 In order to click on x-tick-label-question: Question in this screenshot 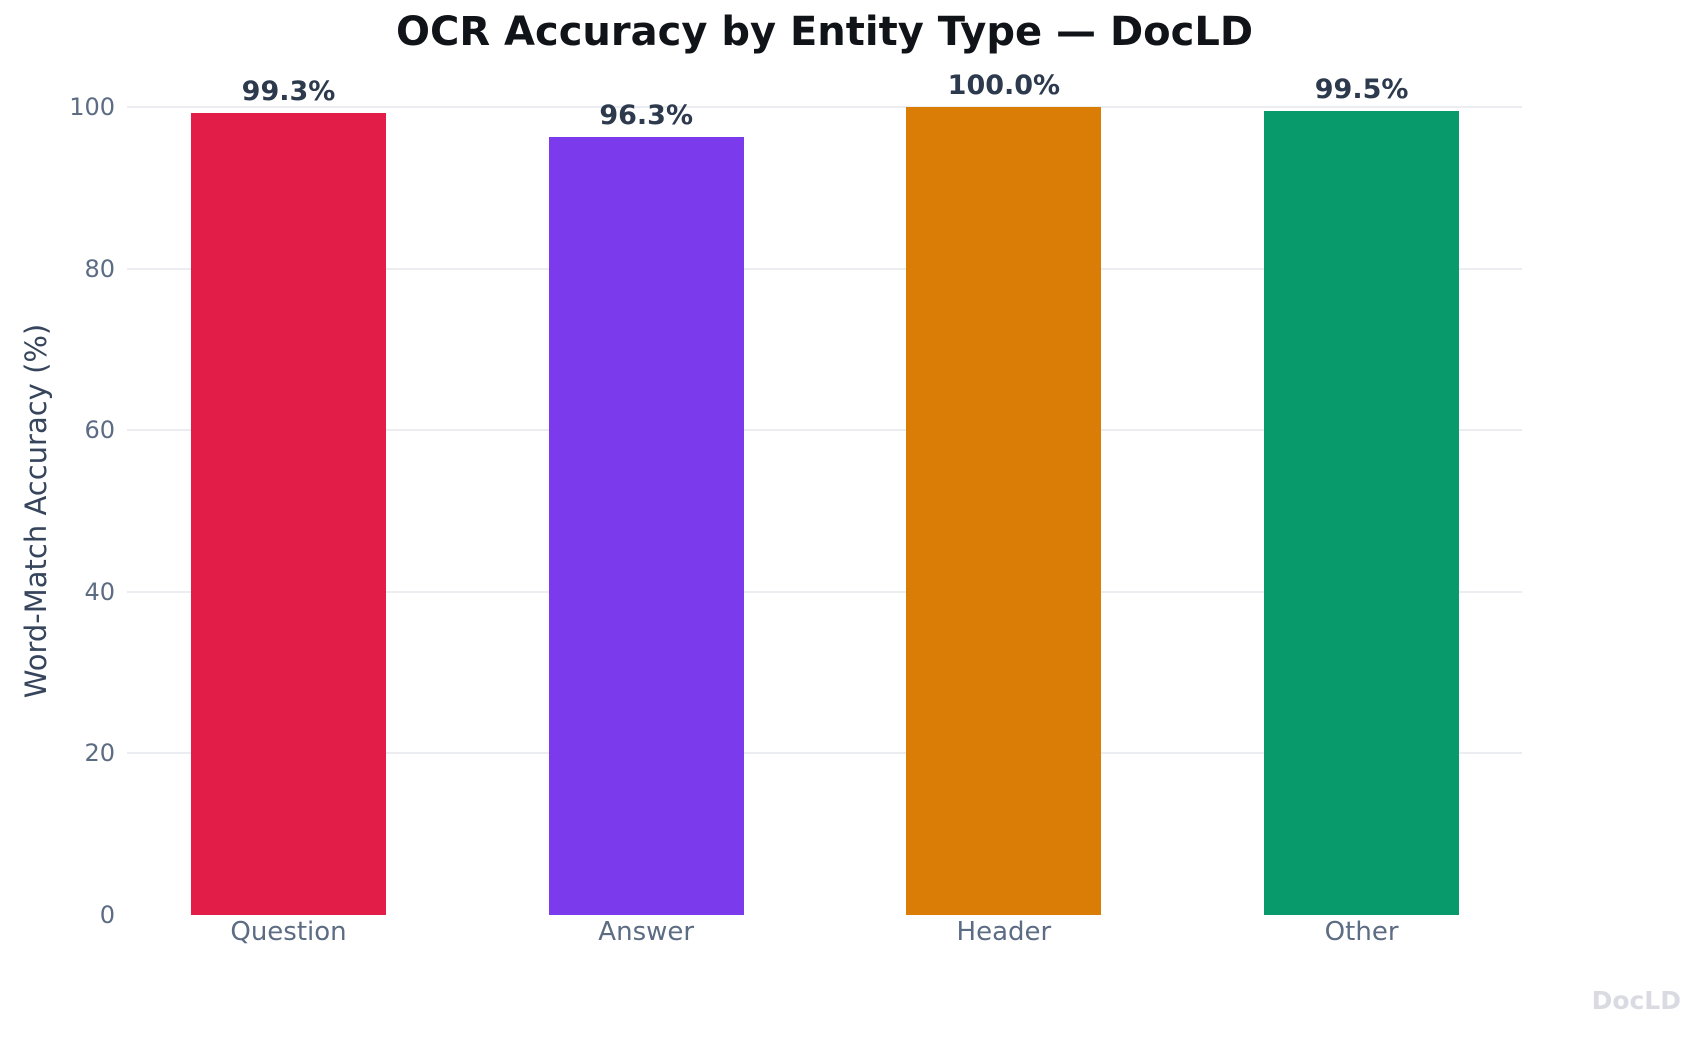, I will do `click(288, 932)`.